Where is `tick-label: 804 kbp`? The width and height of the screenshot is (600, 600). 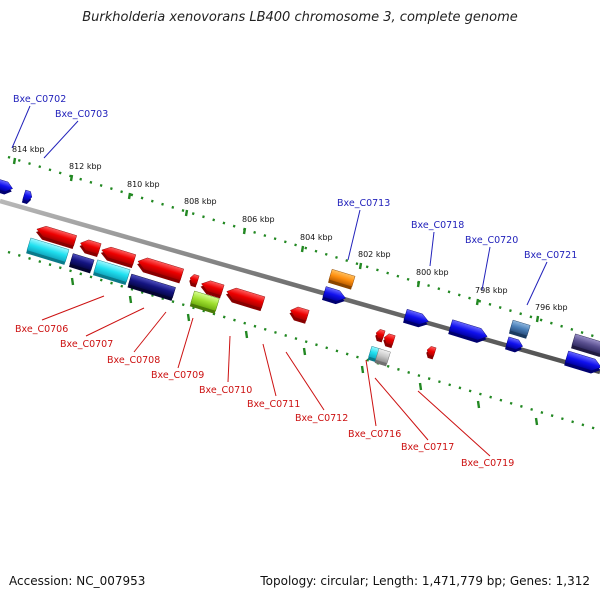 tick-label: 804 kbp is located at coordinates (316, 237).